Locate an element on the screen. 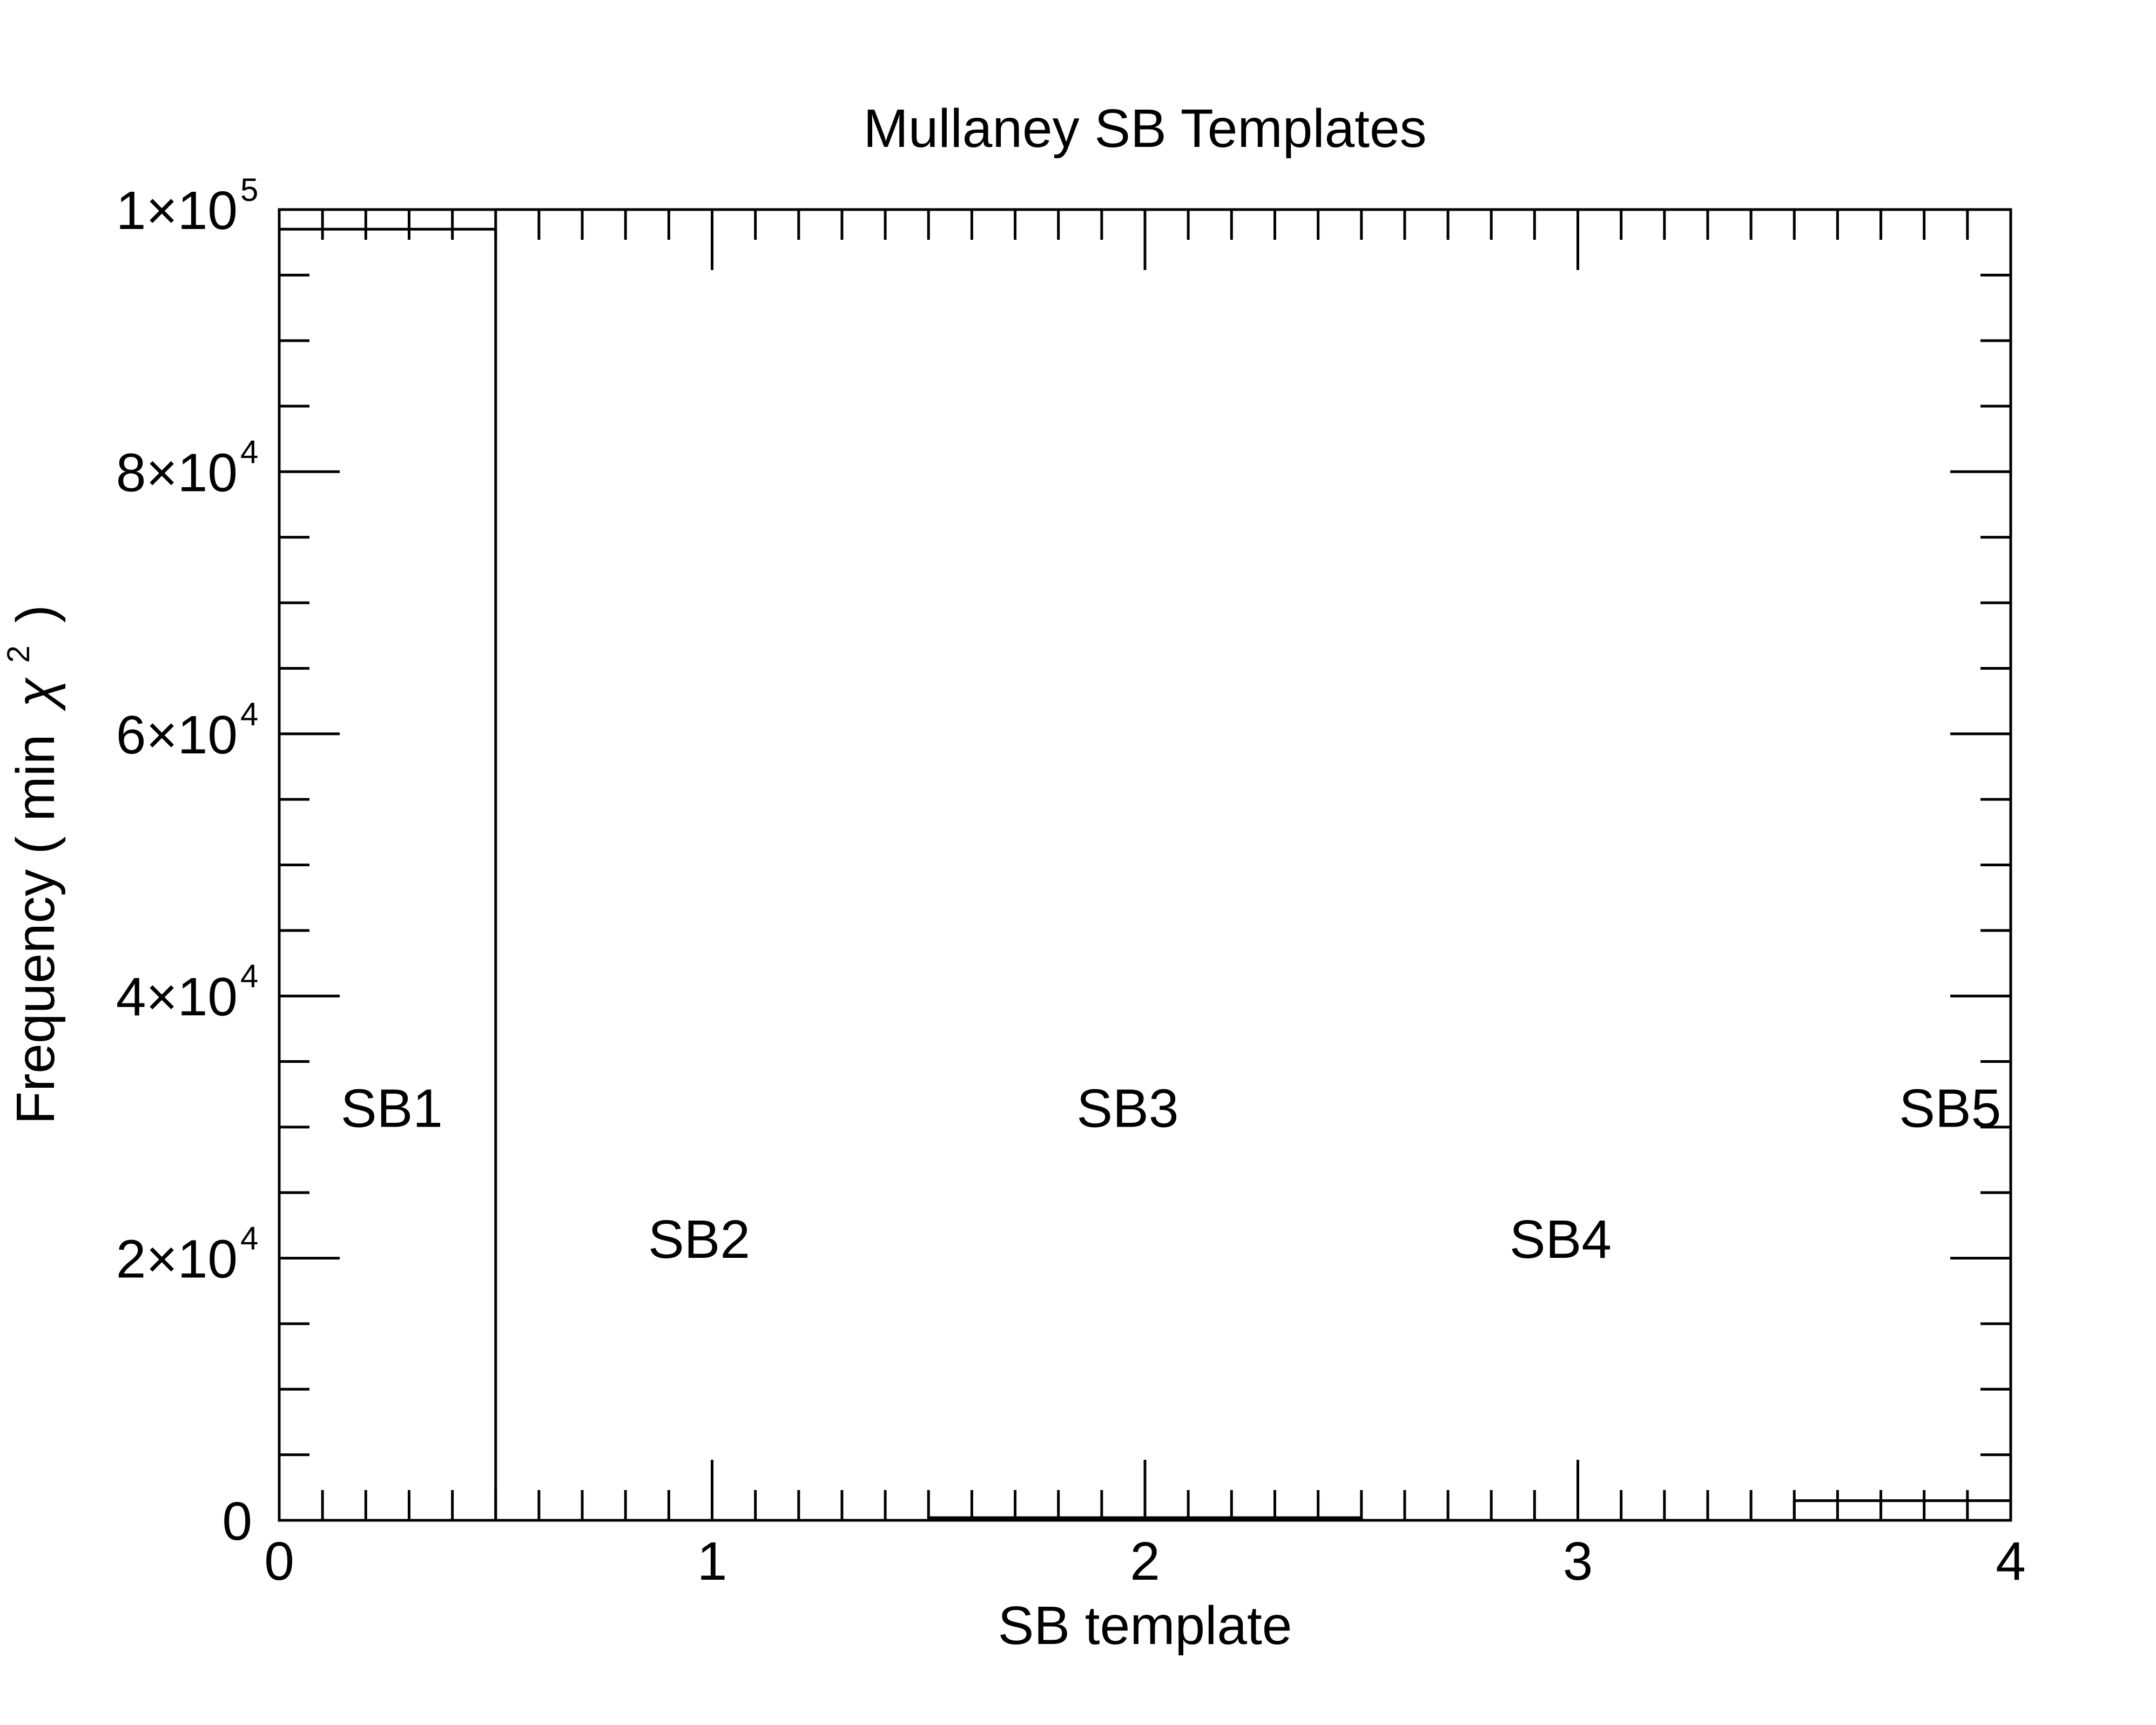  chart-title: Mullaney SB Templates is located at coordinates (1144, 128).